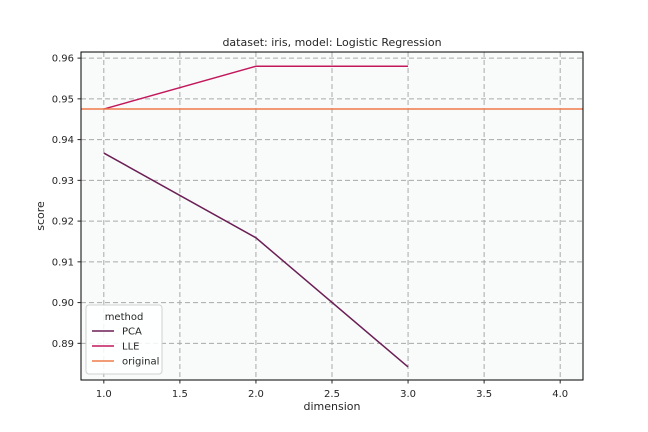 The height and width of the screenshot is (432, 648). I want to click on x-ticks: 1.0 1.5 2.0 2.5 3.0 3.5 4.0, so click(332, 390).